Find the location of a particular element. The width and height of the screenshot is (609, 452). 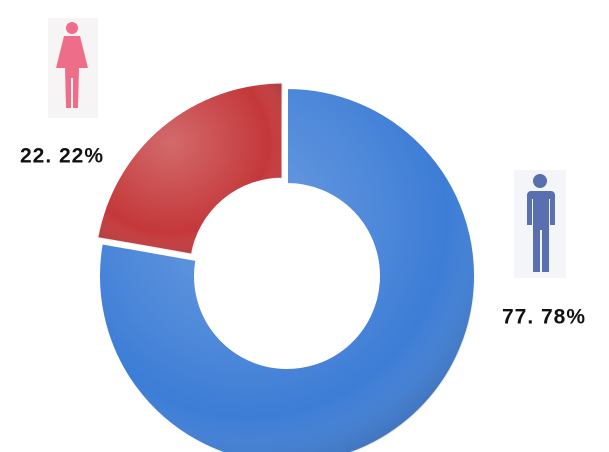

donut-slice is located at coordinates (190, 168).